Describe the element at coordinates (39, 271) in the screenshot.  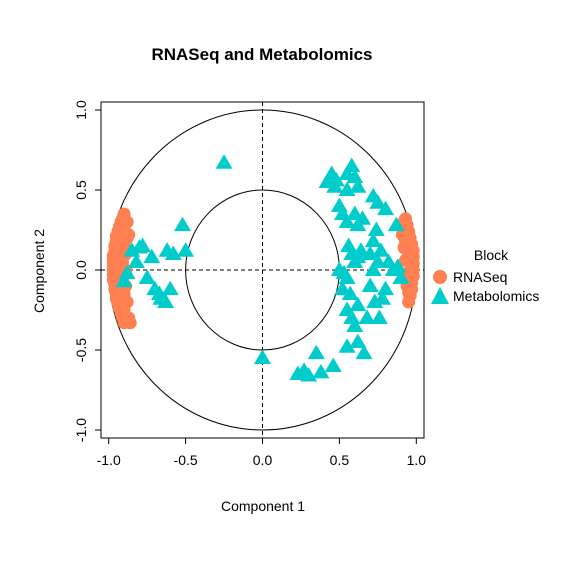
I see `y-axis-label: Component 2` at that location.